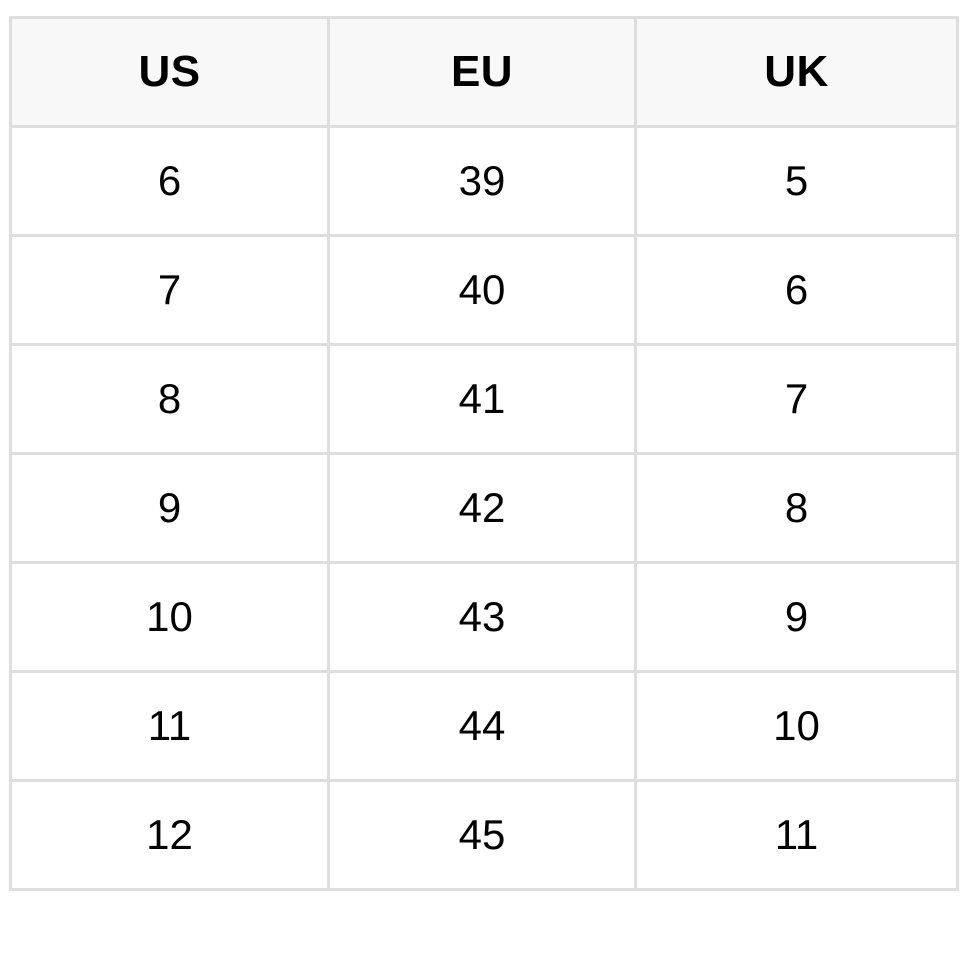 This screenshot has width=965, height=959. I want to click on cell-eu: 43, so click(482, 617).